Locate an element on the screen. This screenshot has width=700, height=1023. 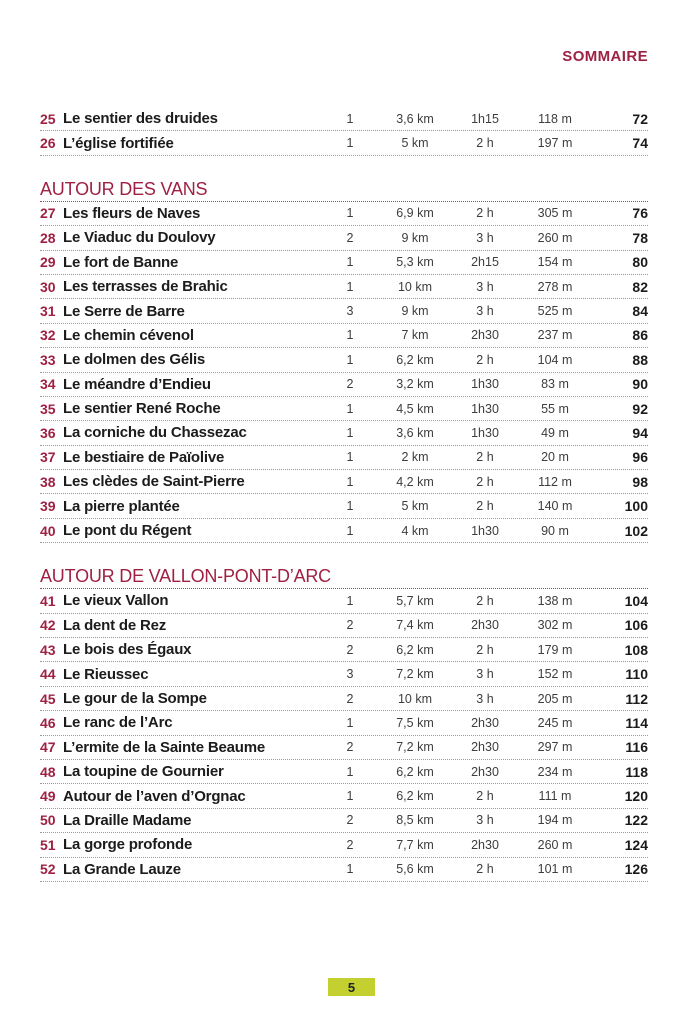
route-elevation: 138 m is located at coordinates (555, 600).